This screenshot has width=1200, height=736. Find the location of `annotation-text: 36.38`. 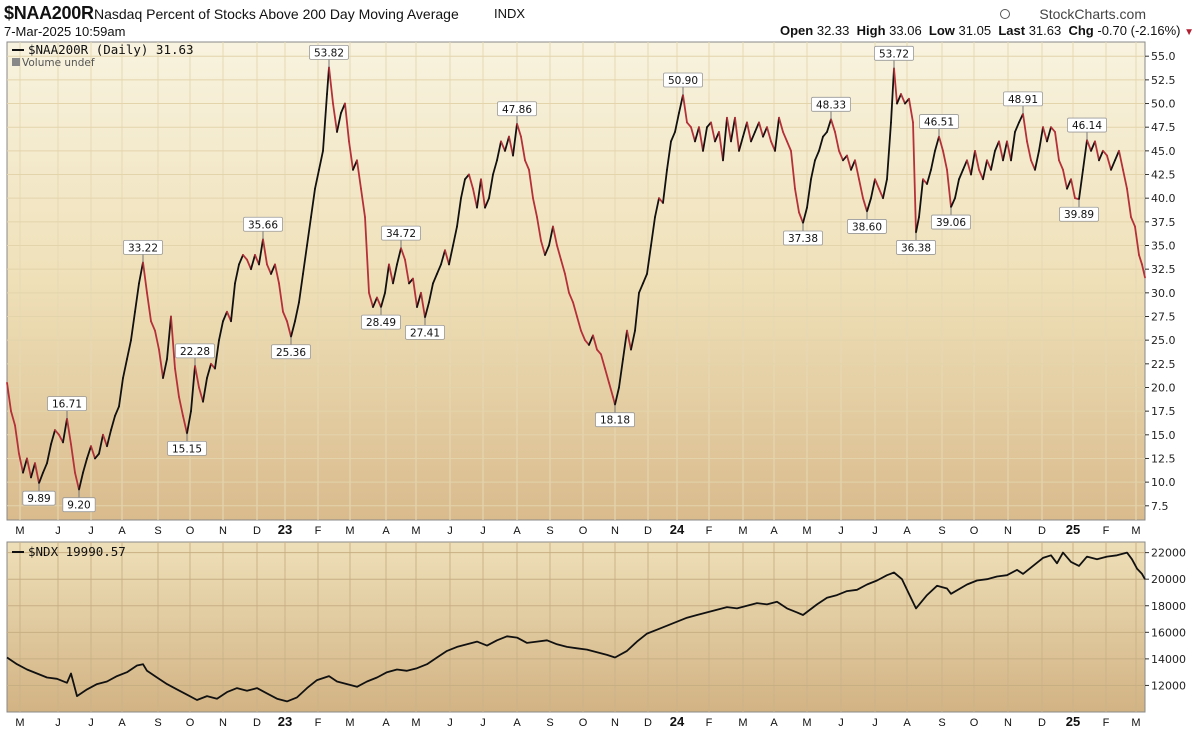

annotation-text: 36.38 is located at coordinates (916, 248).